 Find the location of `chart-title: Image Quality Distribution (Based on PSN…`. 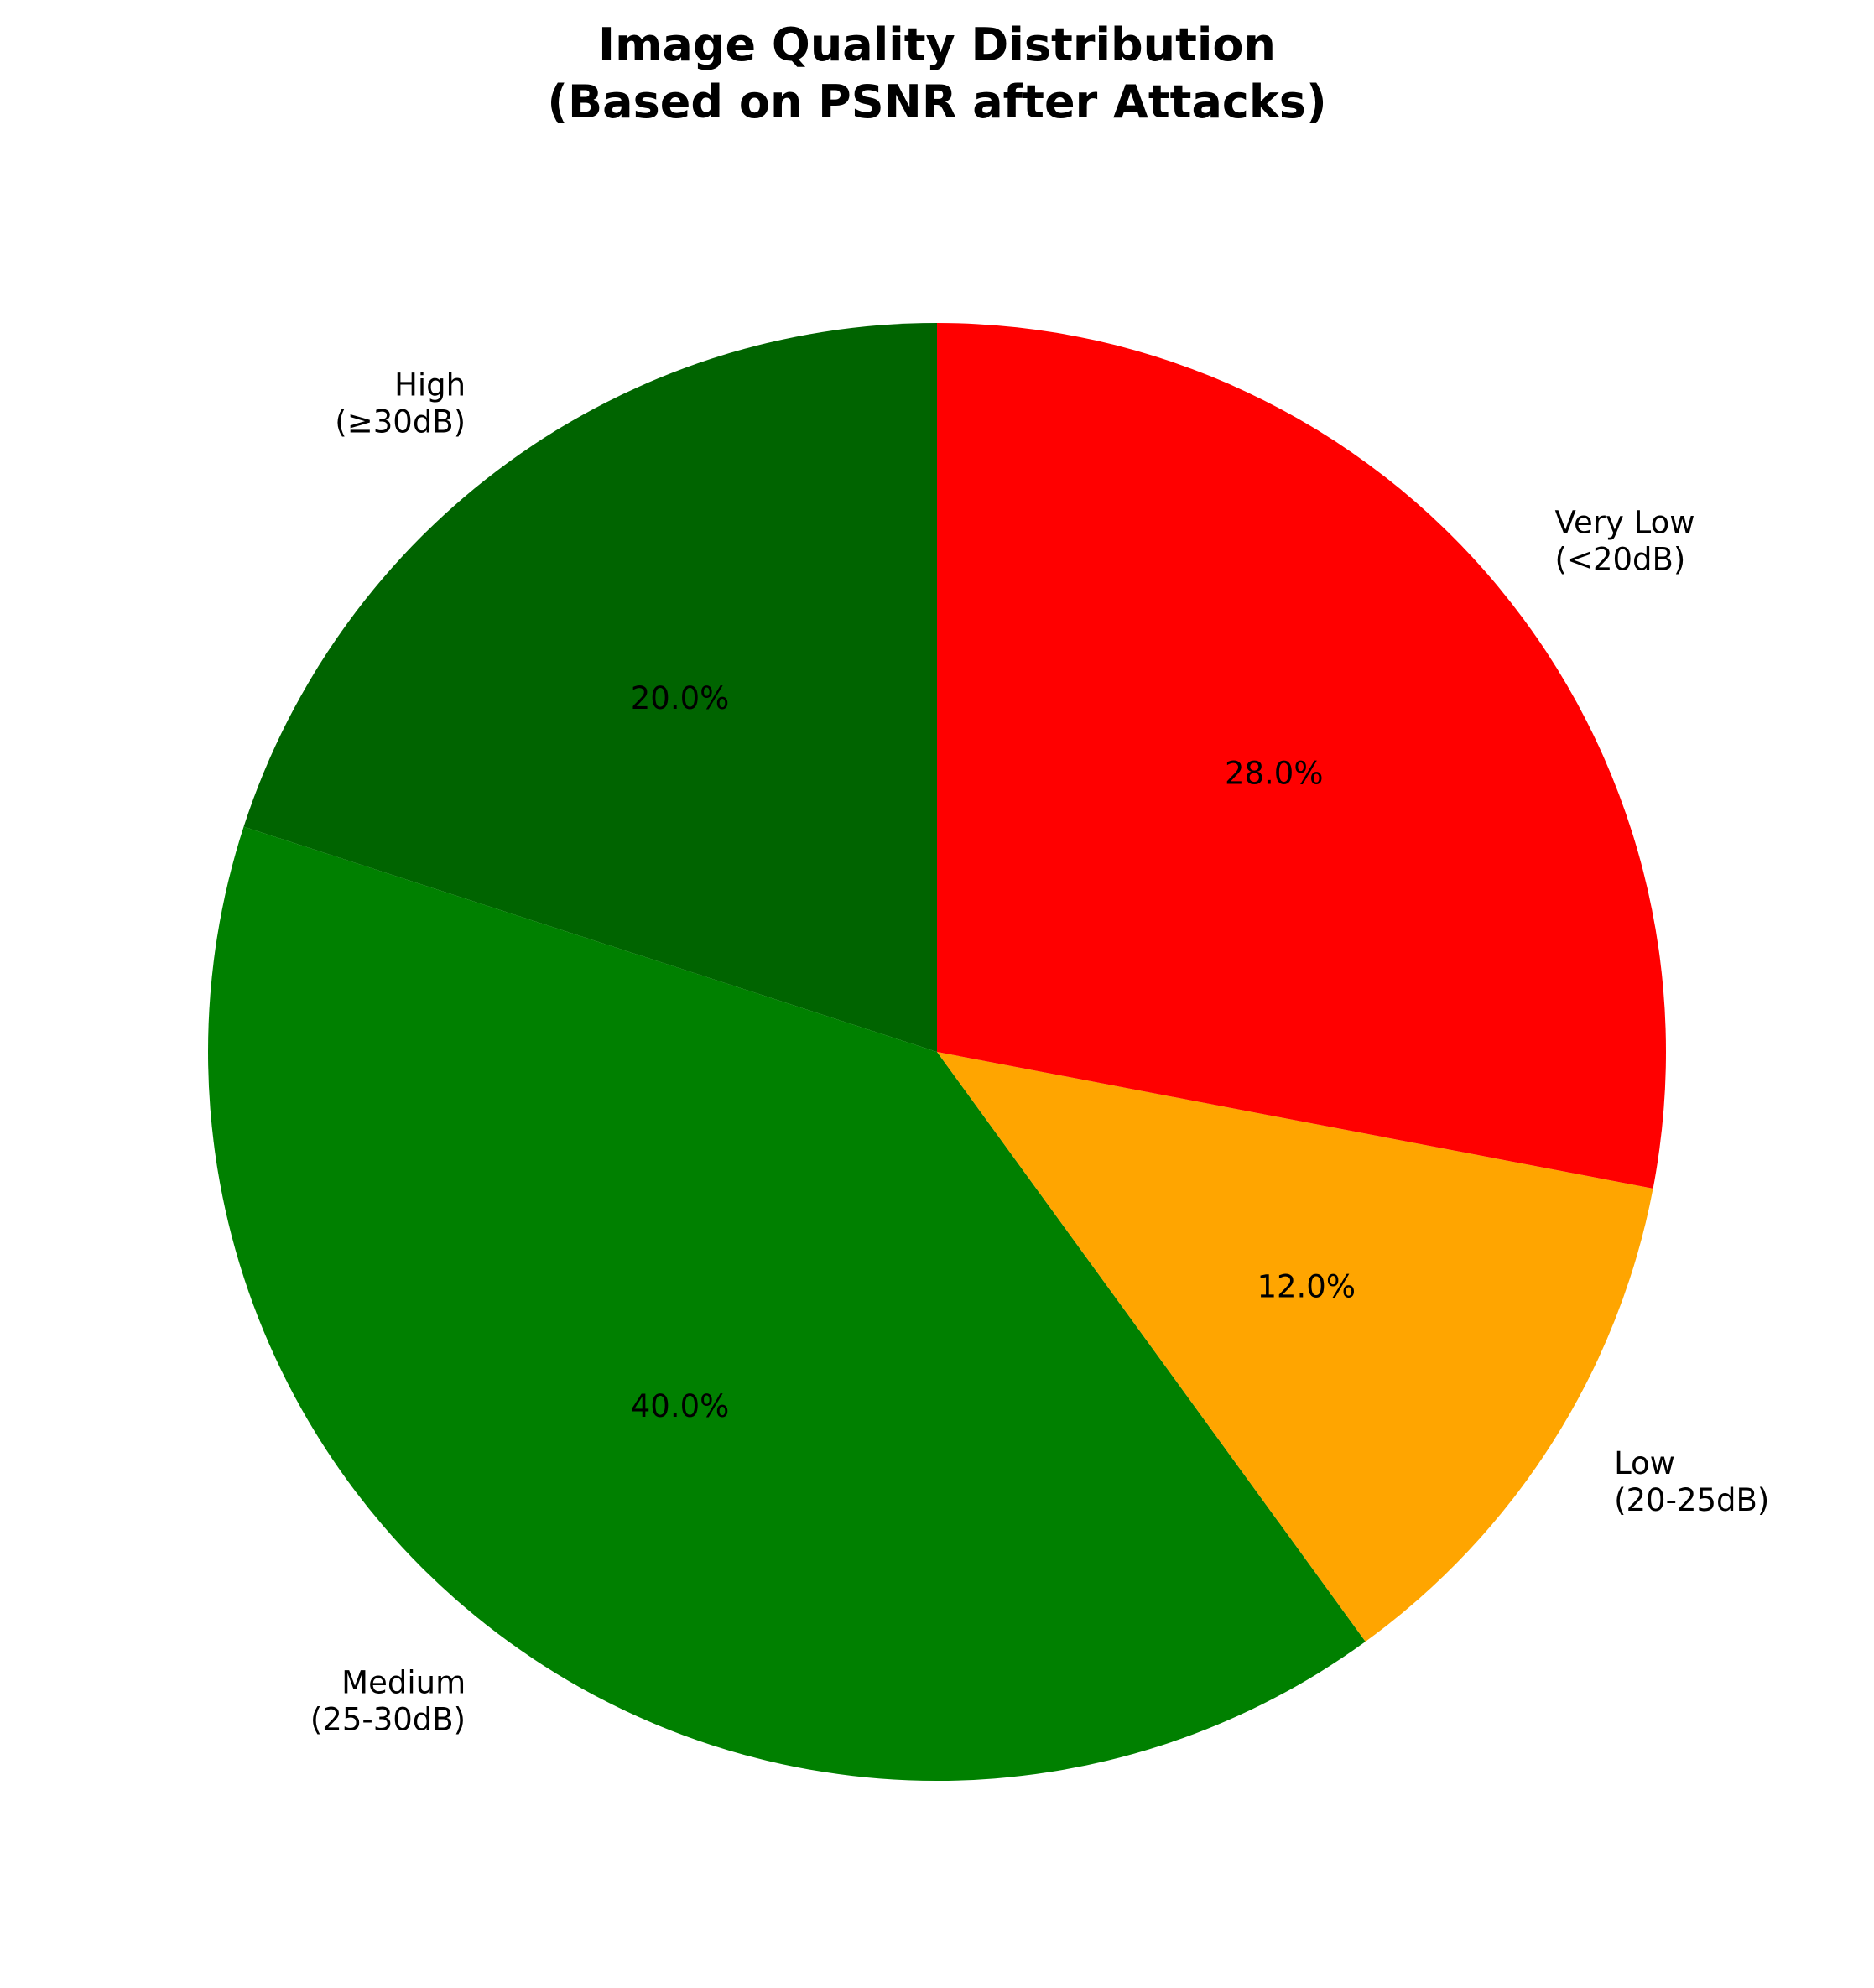

chart-title: Image Quality Distribution (Based on PSN… is located at coordinates (936, 73).